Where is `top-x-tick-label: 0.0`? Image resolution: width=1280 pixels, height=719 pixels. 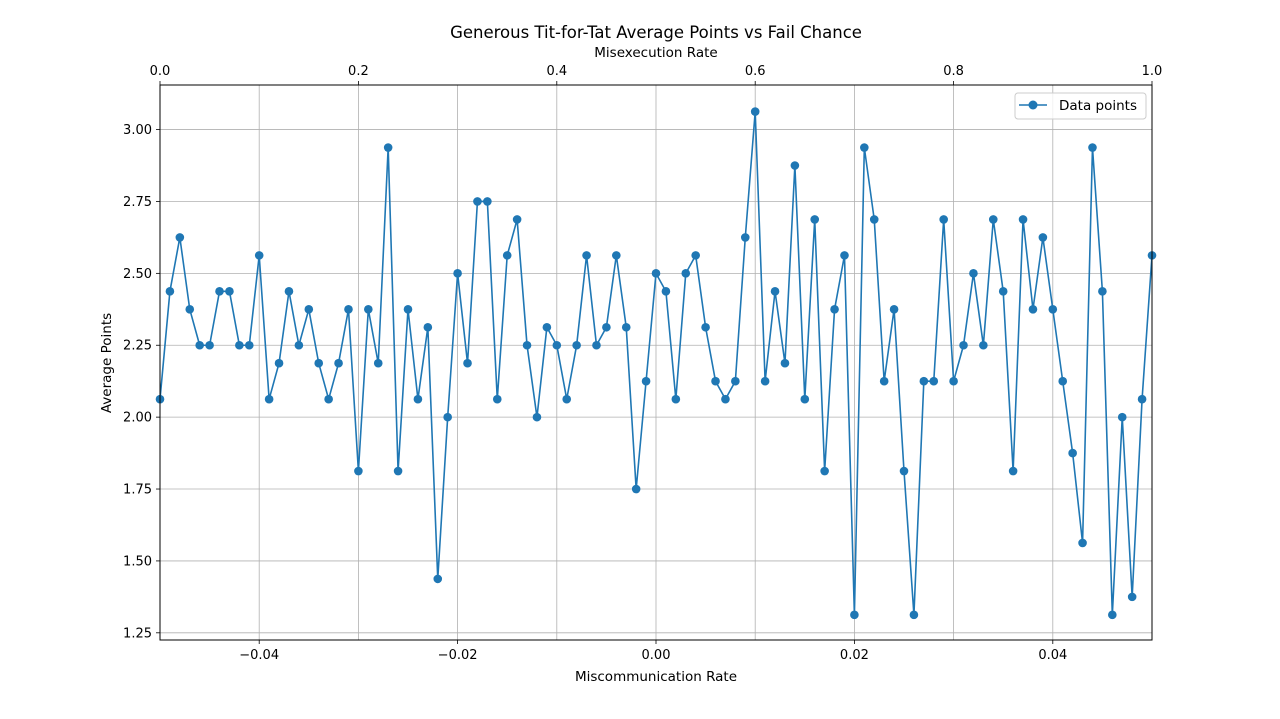 top-x-tick-label: 0.0 is located at coordinates (160, 71).